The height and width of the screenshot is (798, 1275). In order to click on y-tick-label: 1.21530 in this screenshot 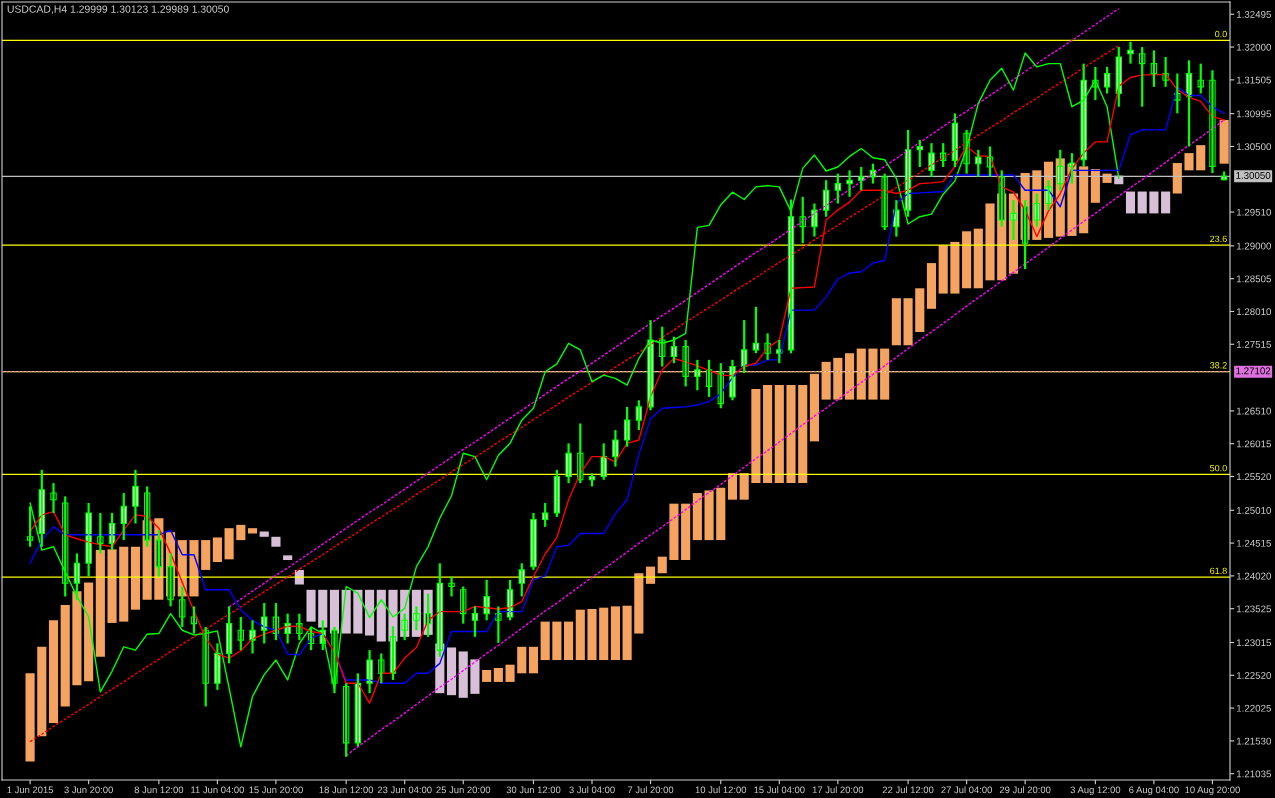, I will do `click(1254, 741)`.